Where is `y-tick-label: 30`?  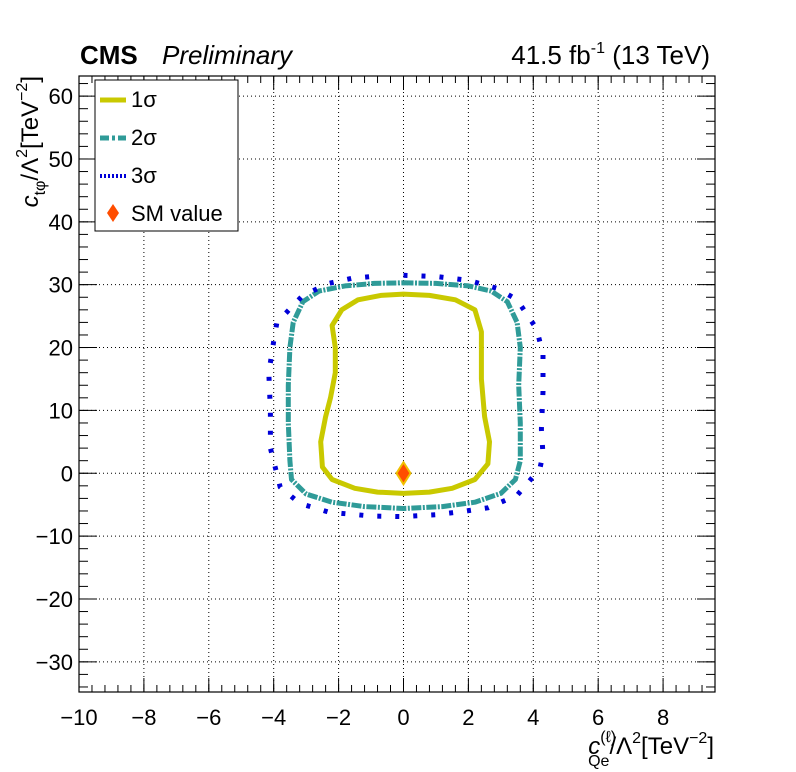 y-tick-label: 30 is located at coordinates (61, 285).